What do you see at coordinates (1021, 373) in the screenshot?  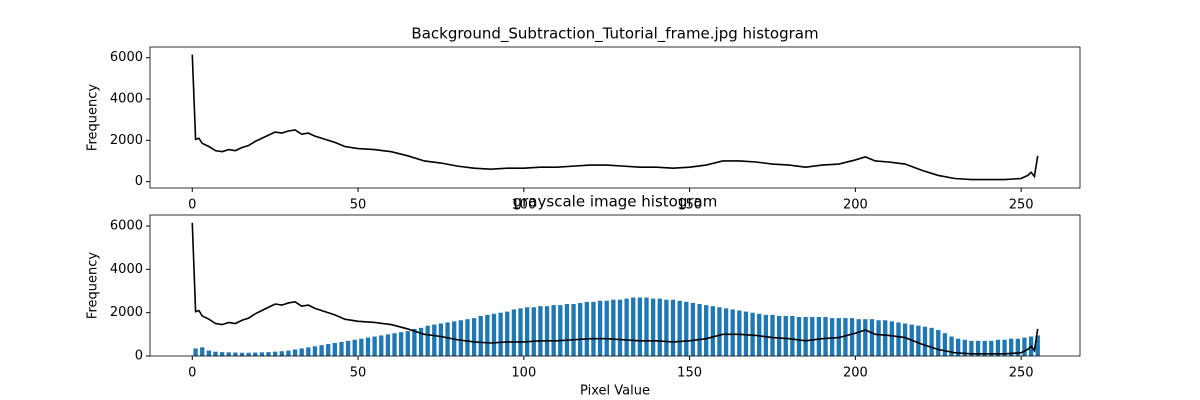 I see `x-tick-label: 250` at bounding box center [1021, 373].